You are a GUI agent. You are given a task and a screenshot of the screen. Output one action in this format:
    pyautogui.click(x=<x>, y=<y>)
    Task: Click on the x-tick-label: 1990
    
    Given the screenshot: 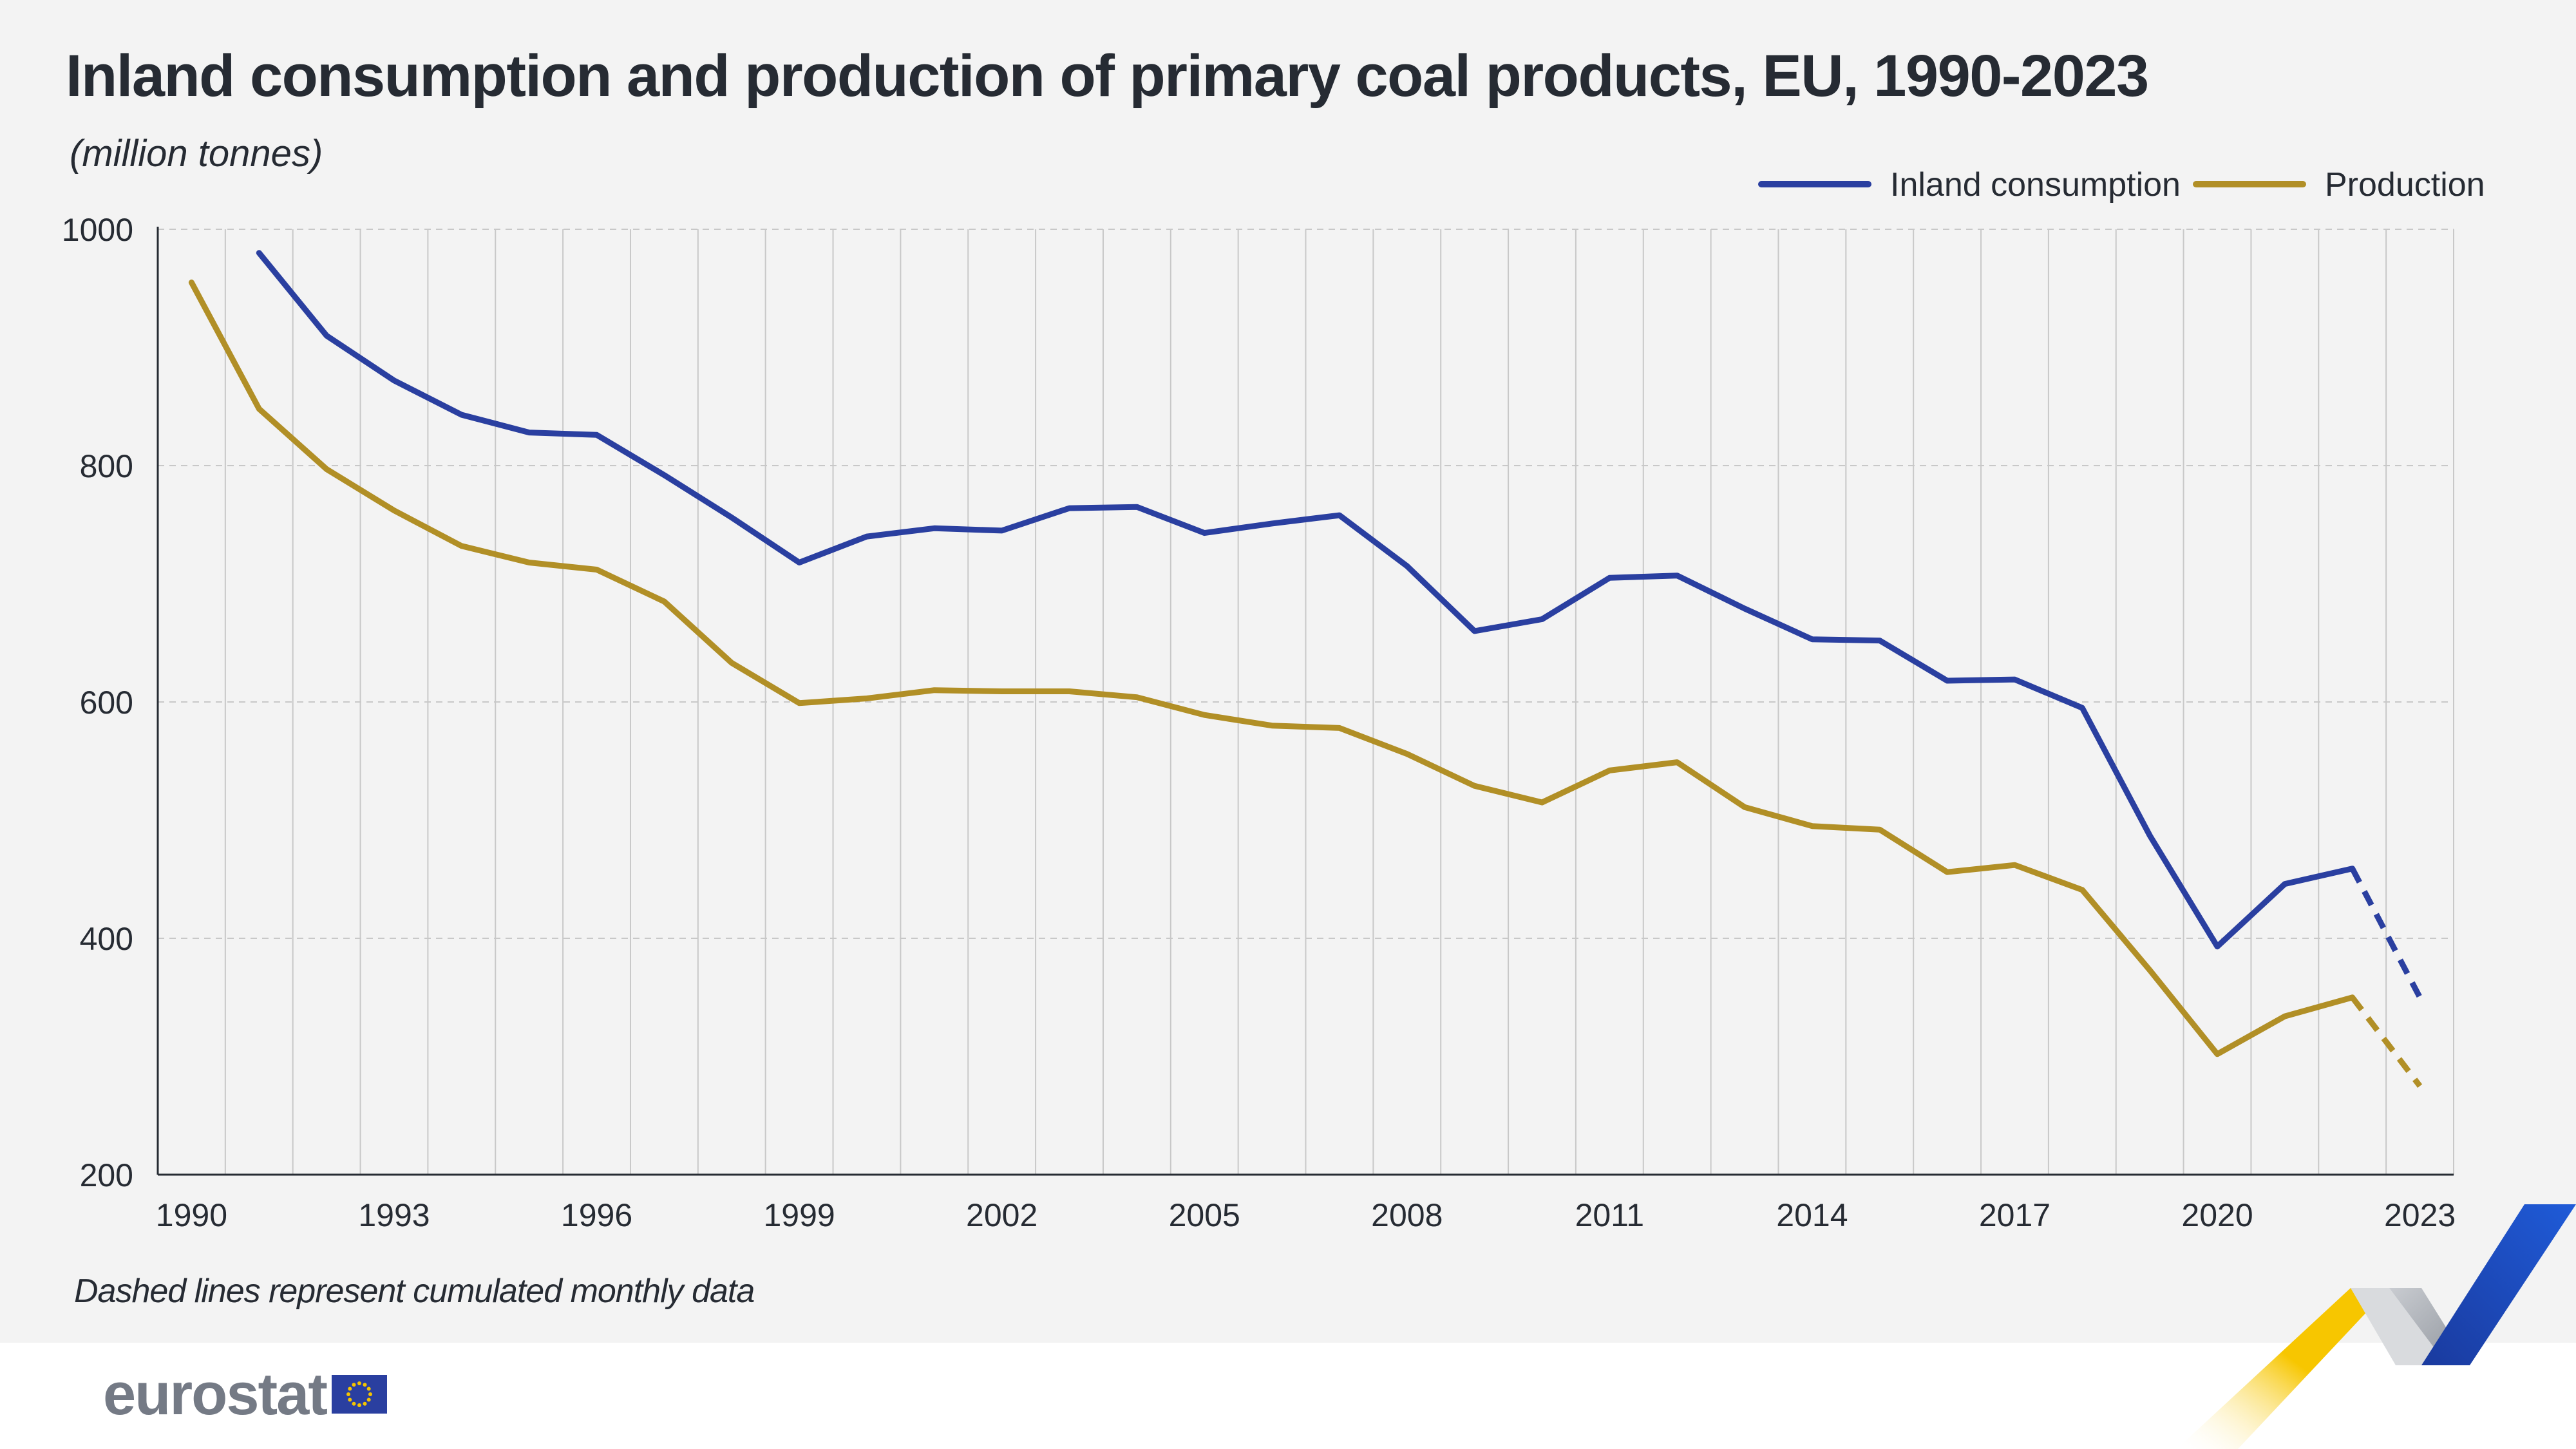 What is the action you would take?
    pyautogui.click(x=191, y=1215)
    